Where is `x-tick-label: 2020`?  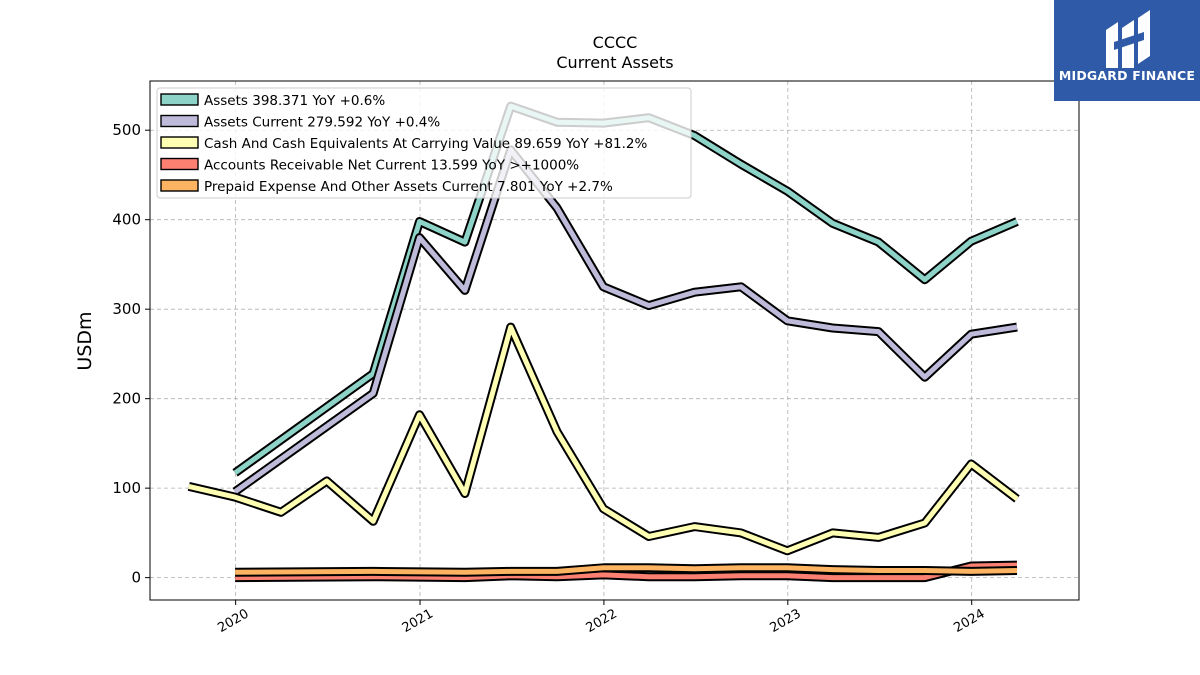
x-tick-label: 2020 is located at coordinates (233, 621).